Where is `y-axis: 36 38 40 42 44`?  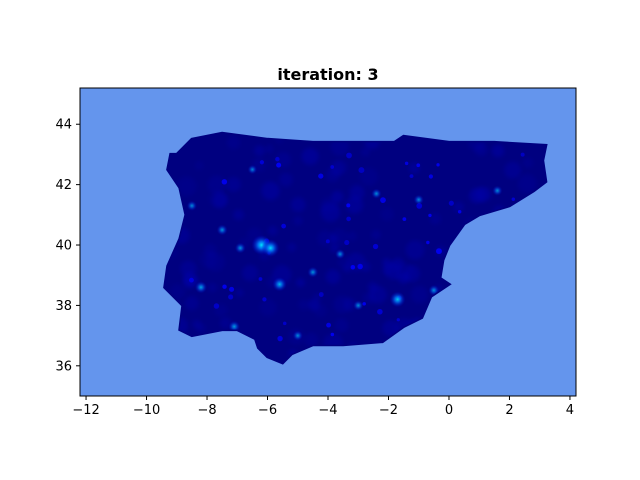 y-axis: 36 38 40 42 44 is located at coordinates (67, 246).